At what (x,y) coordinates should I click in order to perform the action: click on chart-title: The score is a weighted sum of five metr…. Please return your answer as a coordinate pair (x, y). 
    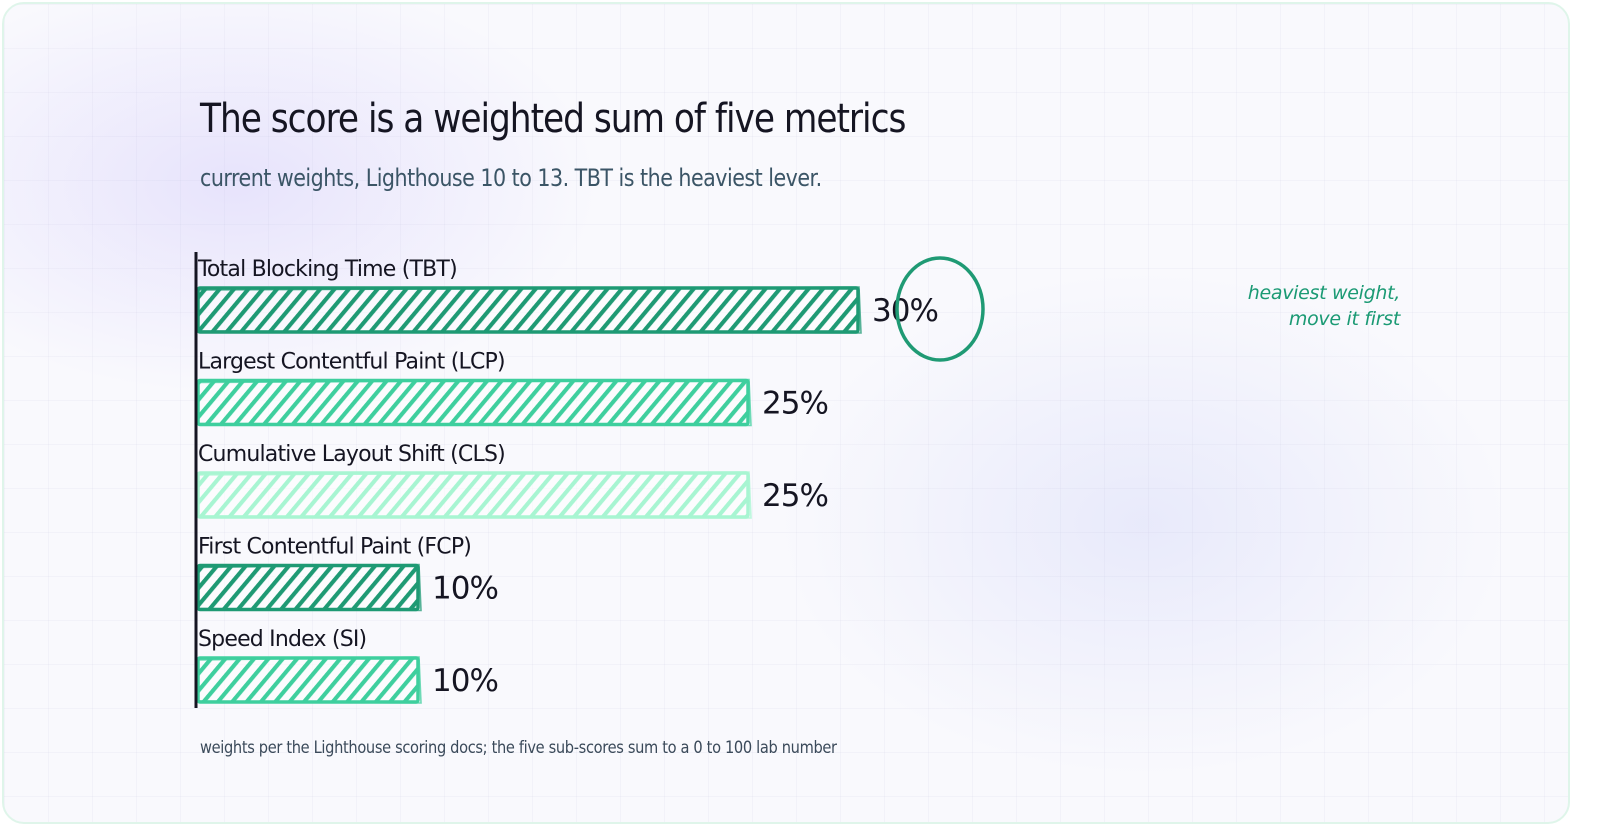
    Looking at the image, I should click on (553, 119).